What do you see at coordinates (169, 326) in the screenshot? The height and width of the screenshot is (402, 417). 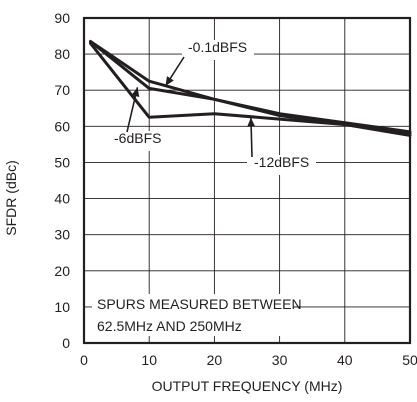 I see `note-line-2: 62.5MHz AND 250MHz` at bounding box center [169, 326].